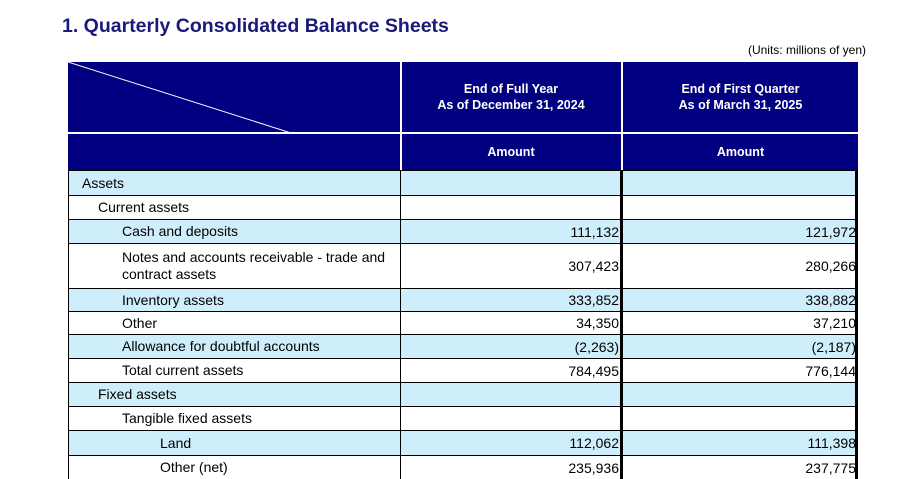 The height and width of the screenshot is (479, 916). Describe the element at coordinates (234, 231) in the screenshot. I see `row-label: Cash and deposits` at that location.